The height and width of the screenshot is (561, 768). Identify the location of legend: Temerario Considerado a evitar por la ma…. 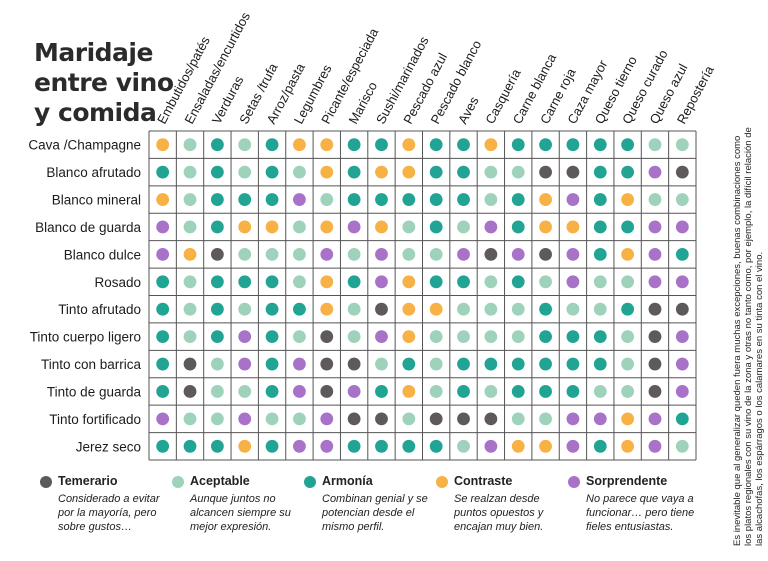
(370, 514).